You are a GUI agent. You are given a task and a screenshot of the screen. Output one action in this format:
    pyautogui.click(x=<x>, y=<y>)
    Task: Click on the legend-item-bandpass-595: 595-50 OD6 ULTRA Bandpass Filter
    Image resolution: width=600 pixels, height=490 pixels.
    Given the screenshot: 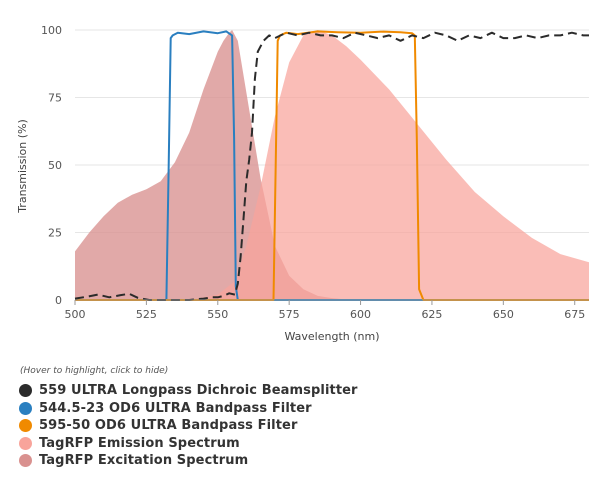 What is the action you would take?
    pyautogui.click(x=187, y=426)
    